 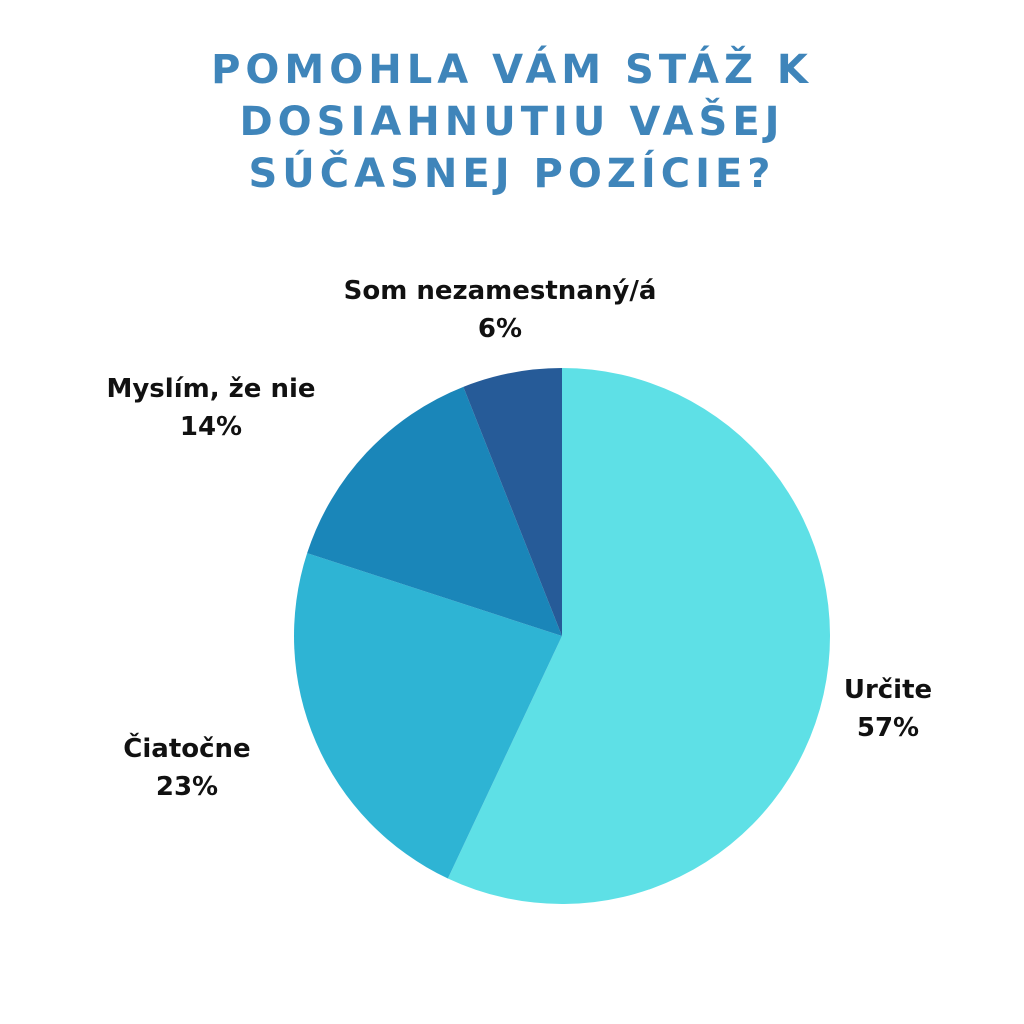 I want to click on slice-value-myslim-ze-nie: 14%, so click(x=211, y=427).